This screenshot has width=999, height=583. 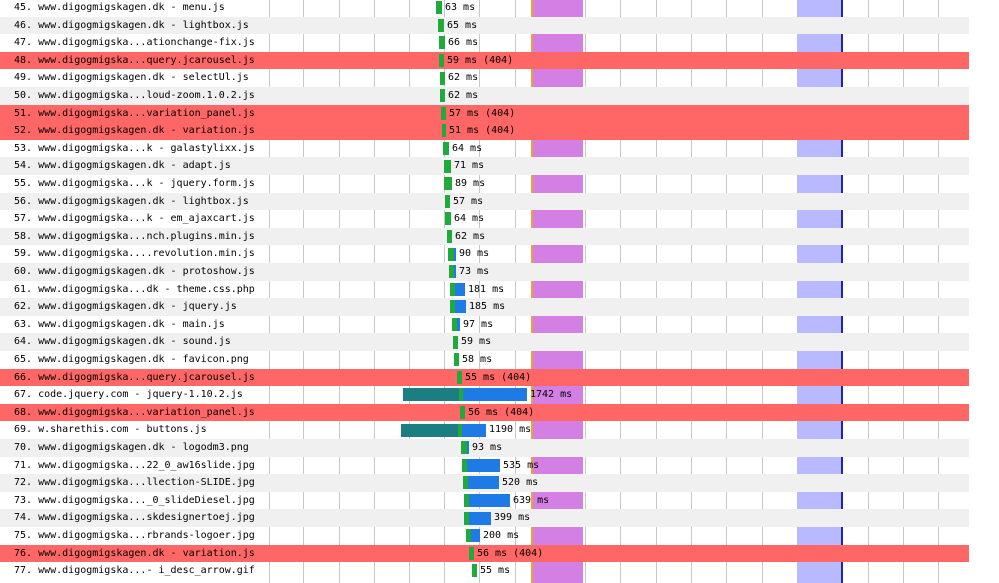 What do you see at coordinates (122, 342) in the screenshot?
I see `request-label: 64. www.digogmigskagen.dk - sound.js` at bounding box center [122, 342].